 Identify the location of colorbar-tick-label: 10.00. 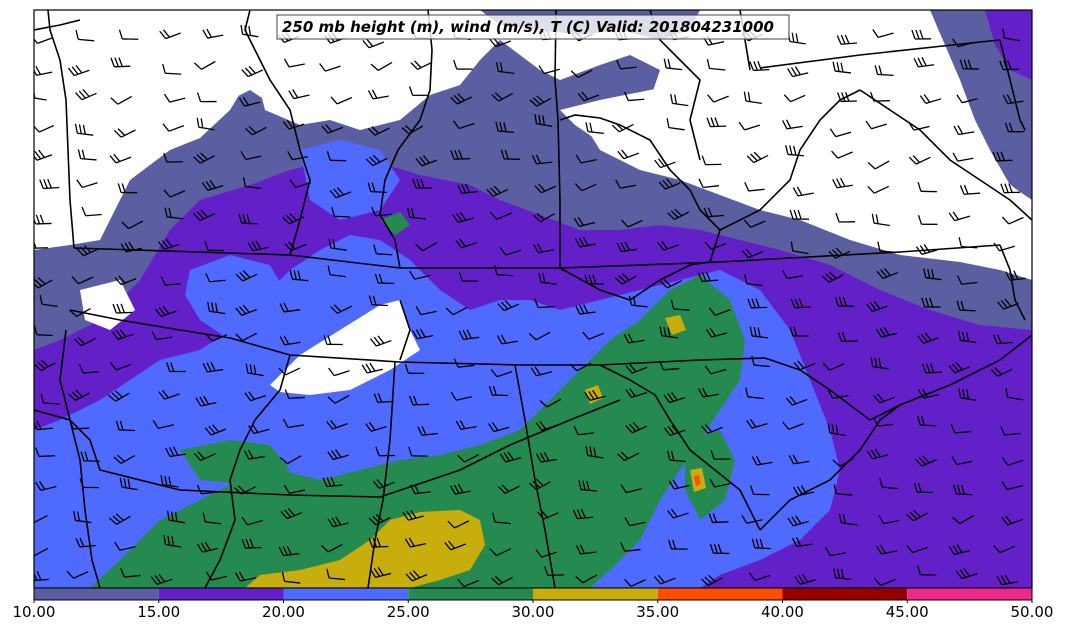
(34, 612).